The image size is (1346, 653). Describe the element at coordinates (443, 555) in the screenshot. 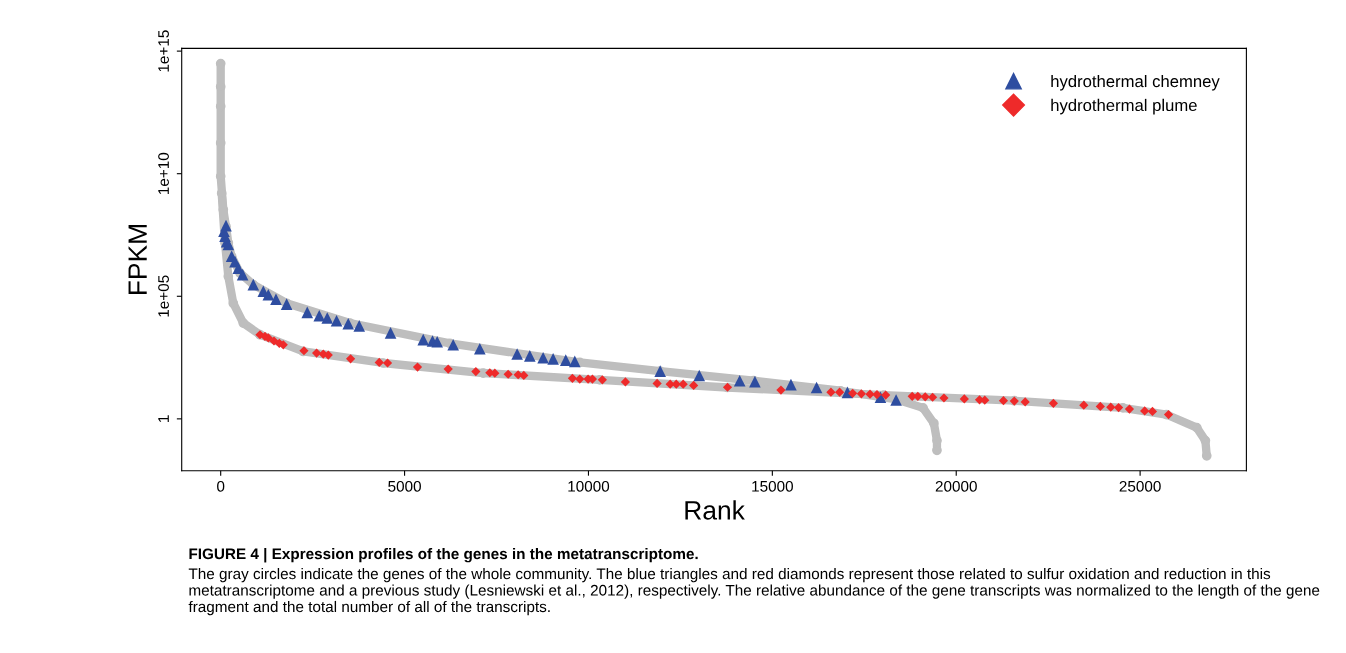

I see `text: FIGURE 4 | Expression profiles of the genes in the metatranscriptome.` at that location.